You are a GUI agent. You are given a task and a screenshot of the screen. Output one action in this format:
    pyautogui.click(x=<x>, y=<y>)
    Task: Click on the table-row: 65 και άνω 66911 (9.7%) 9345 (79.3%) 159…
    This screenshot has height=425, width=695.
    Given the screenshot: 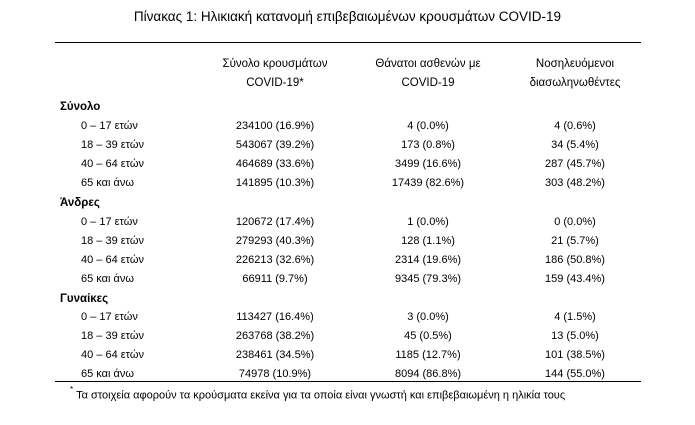 What is the action you would take?
    pyautogui.click(x=348, y=279)
    